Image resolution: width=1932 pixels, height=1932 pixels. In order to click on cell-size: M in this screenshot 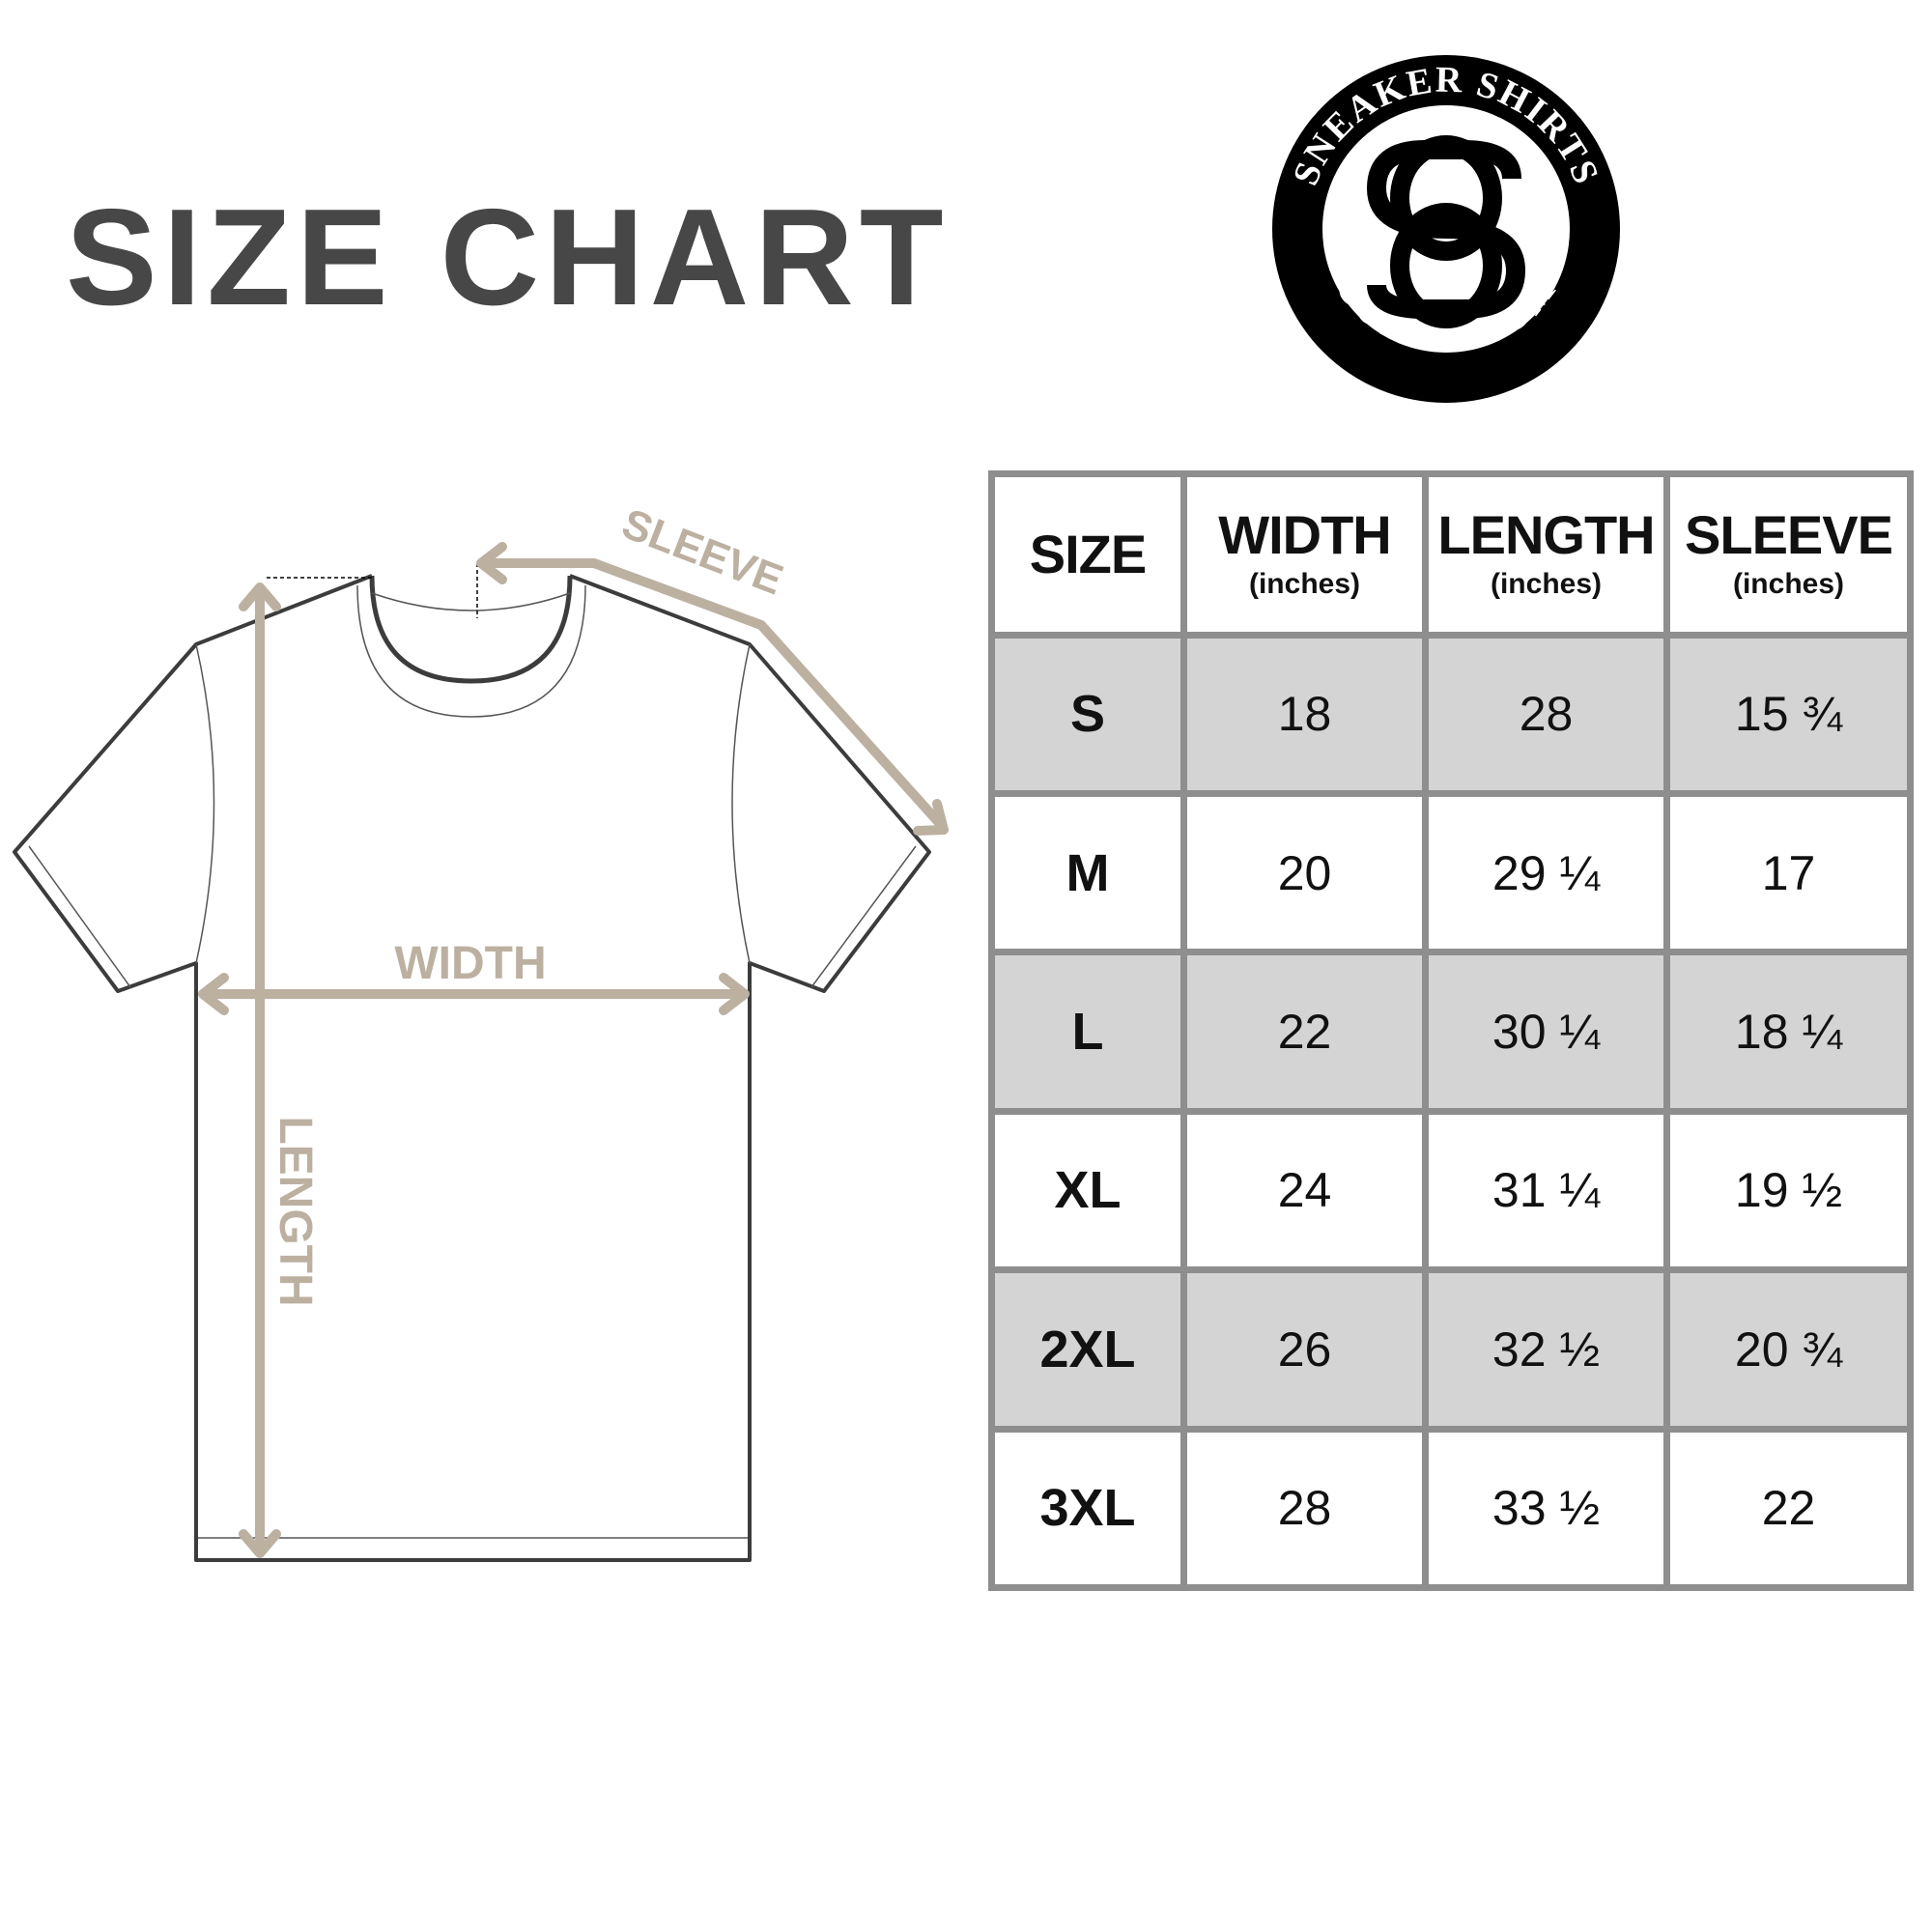, I will do `click(1087, 872)`.